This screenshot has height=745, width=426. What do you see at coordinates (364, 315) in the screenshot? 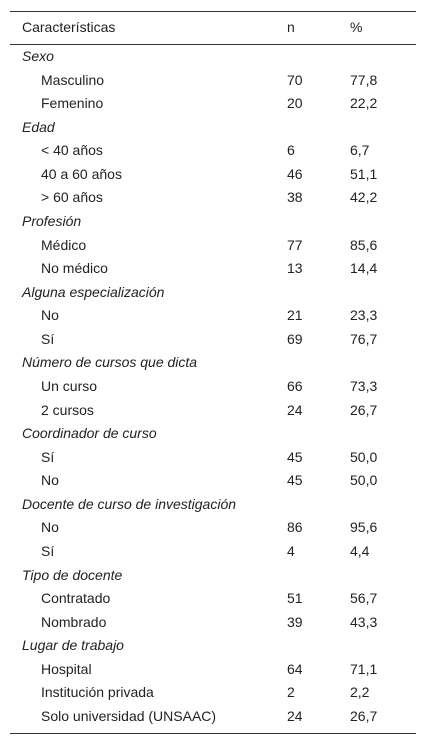
I see `row-percent: 23,3` at bounding box center [364, 315].